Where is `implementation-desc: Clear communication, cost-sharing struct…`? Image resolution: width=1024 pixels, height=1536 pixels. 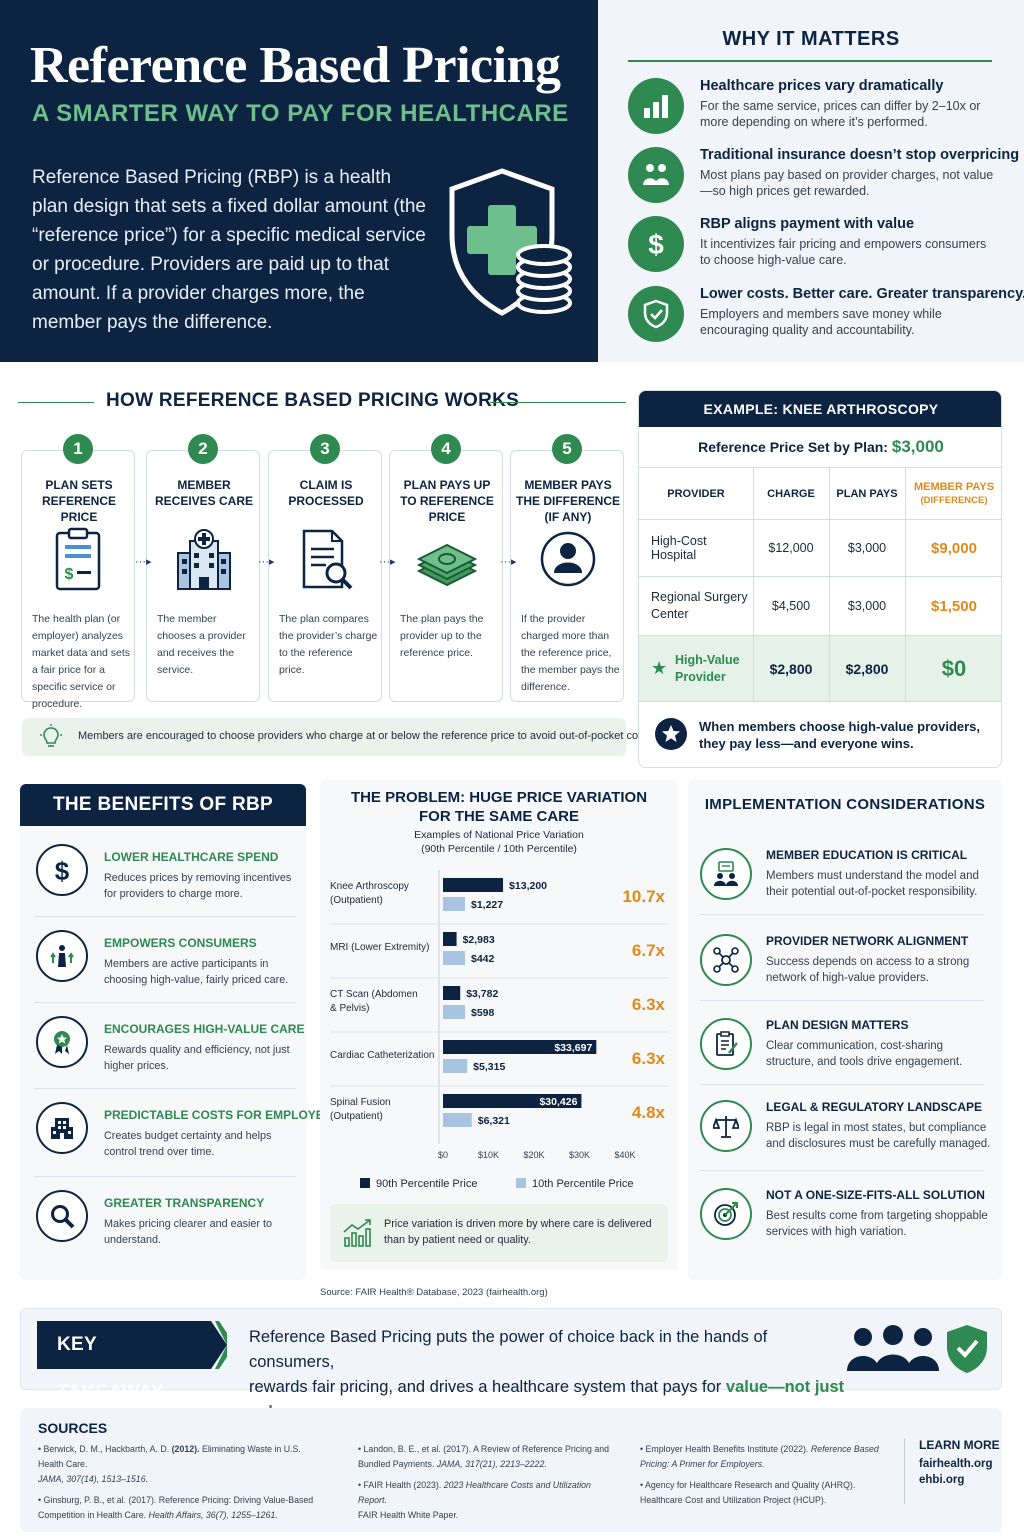
implementation-desc: Clear communication, cost-sharing struct… is located at coordinates (864, 1054).